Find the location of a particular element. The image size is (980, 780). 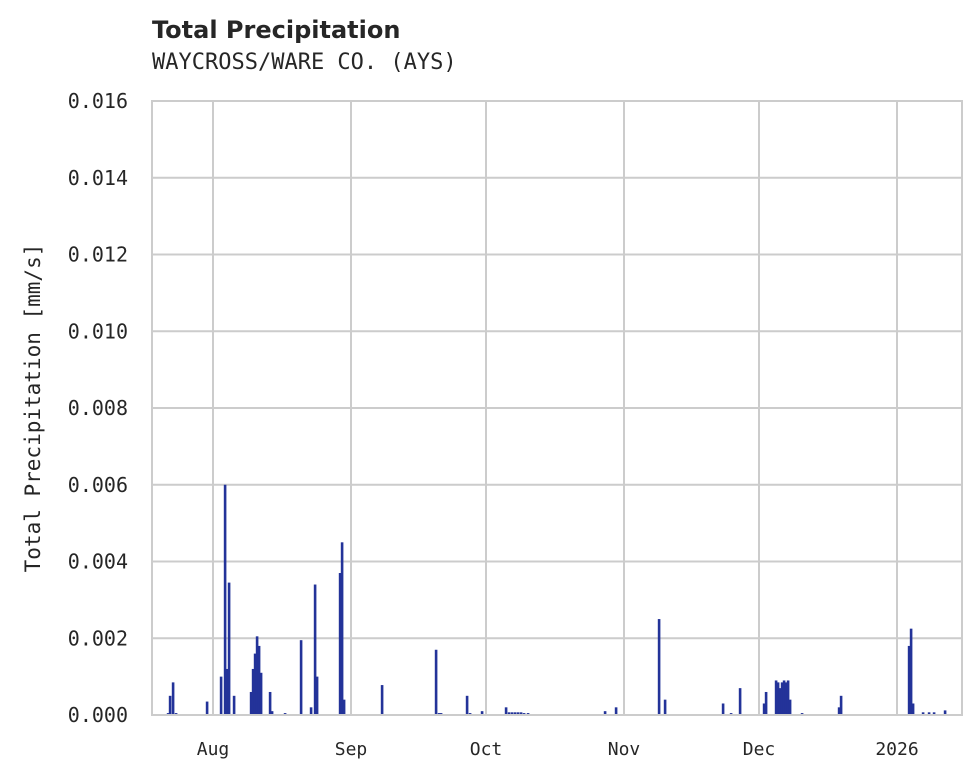

x-tick-label: 2026 is located at coordinates (896, 749).